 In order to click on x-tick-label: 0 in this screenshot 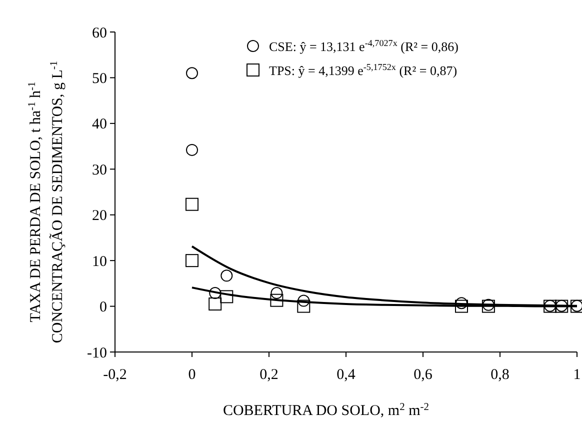, I will do `click(192, 375)`.